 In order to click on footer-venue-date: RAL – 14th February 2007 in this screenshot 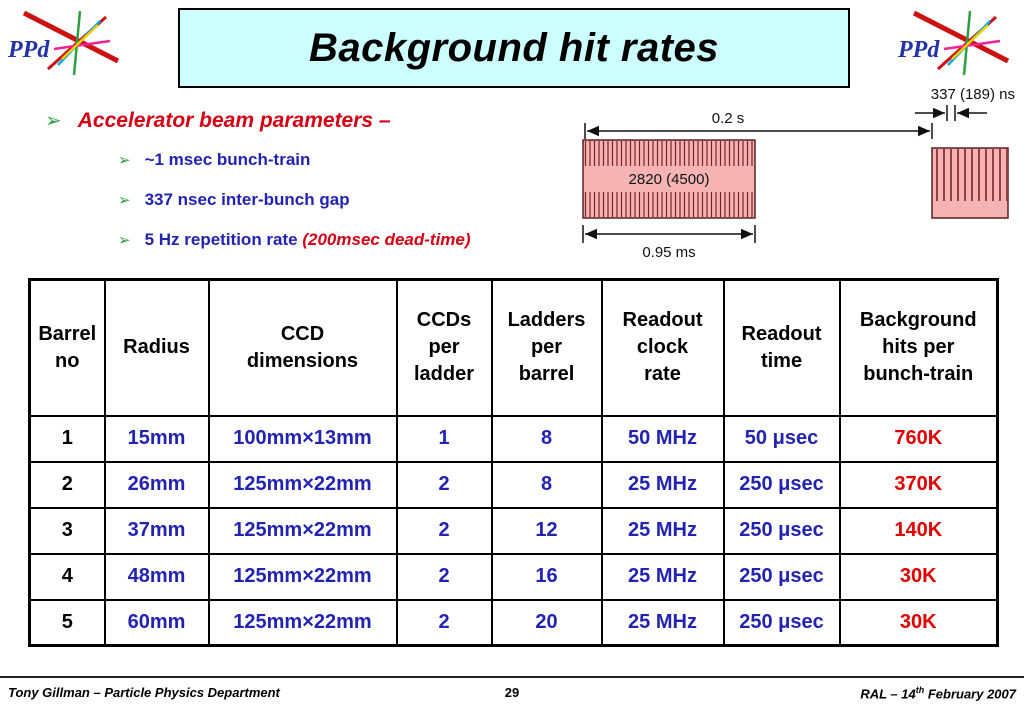, I will do `click(938, 693)`.